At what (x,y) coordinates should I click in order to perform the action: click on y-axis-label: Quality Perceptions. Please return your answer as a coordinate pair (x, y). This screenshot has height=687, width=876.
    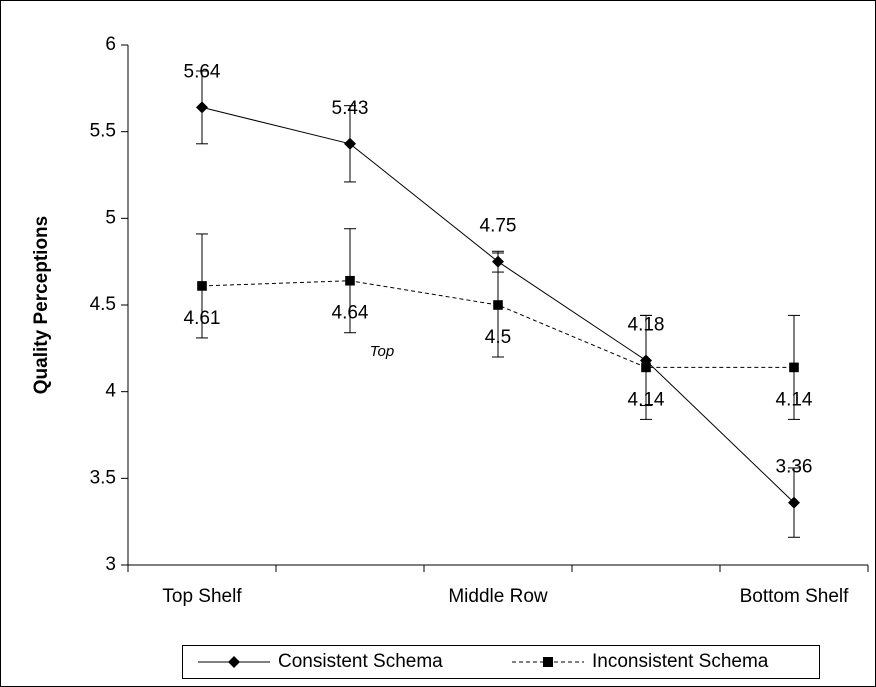
    Looking at the image, I should click on (41, 305).